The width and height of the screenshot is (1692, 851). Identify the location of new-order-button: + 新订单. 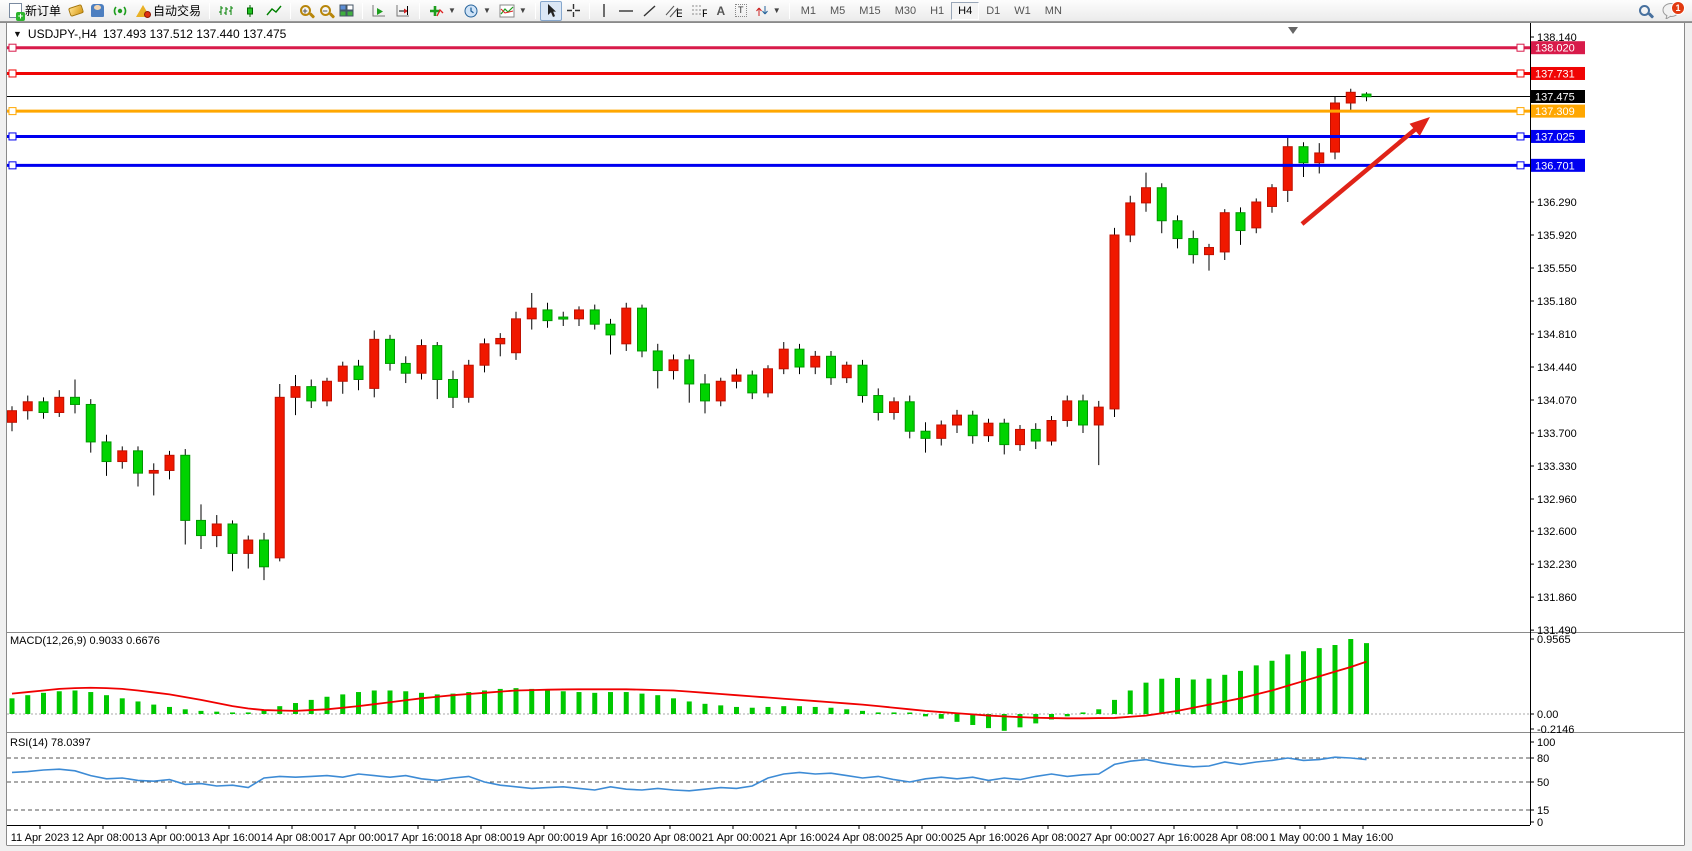
(35, 11).